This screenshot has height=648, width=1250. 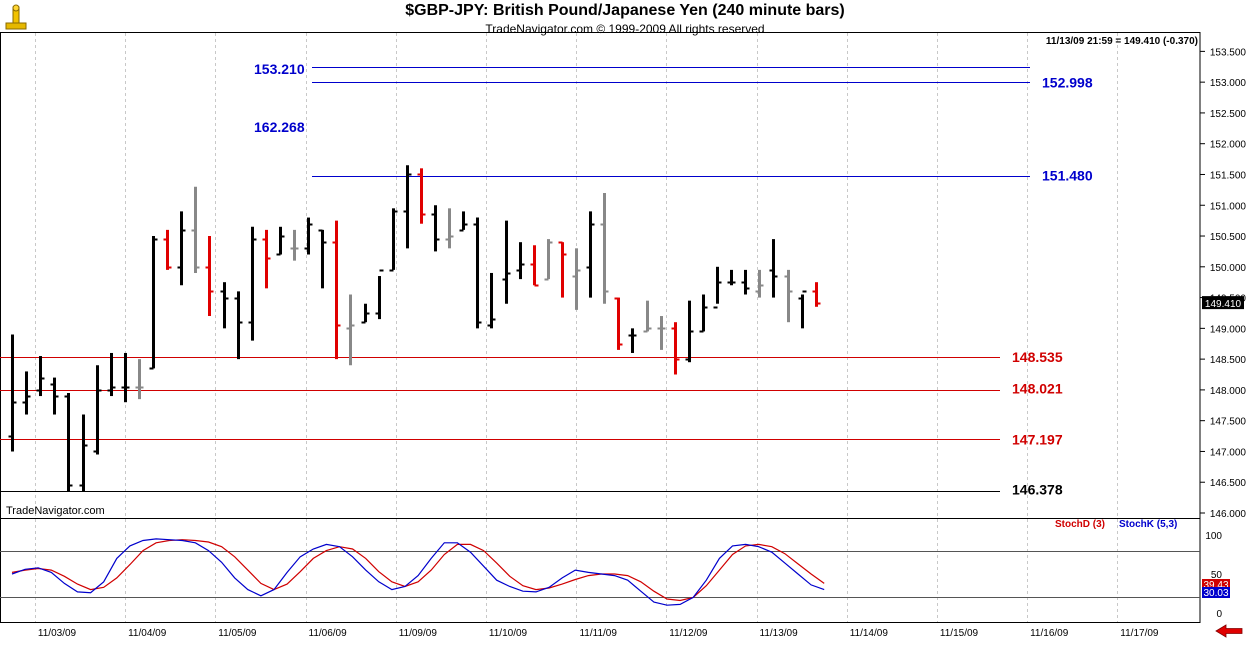 What do you see at coordinates (1213, 536) in the screenshot?
I see `stoch-tick-label: 100` at bounding box center [1213, 536].